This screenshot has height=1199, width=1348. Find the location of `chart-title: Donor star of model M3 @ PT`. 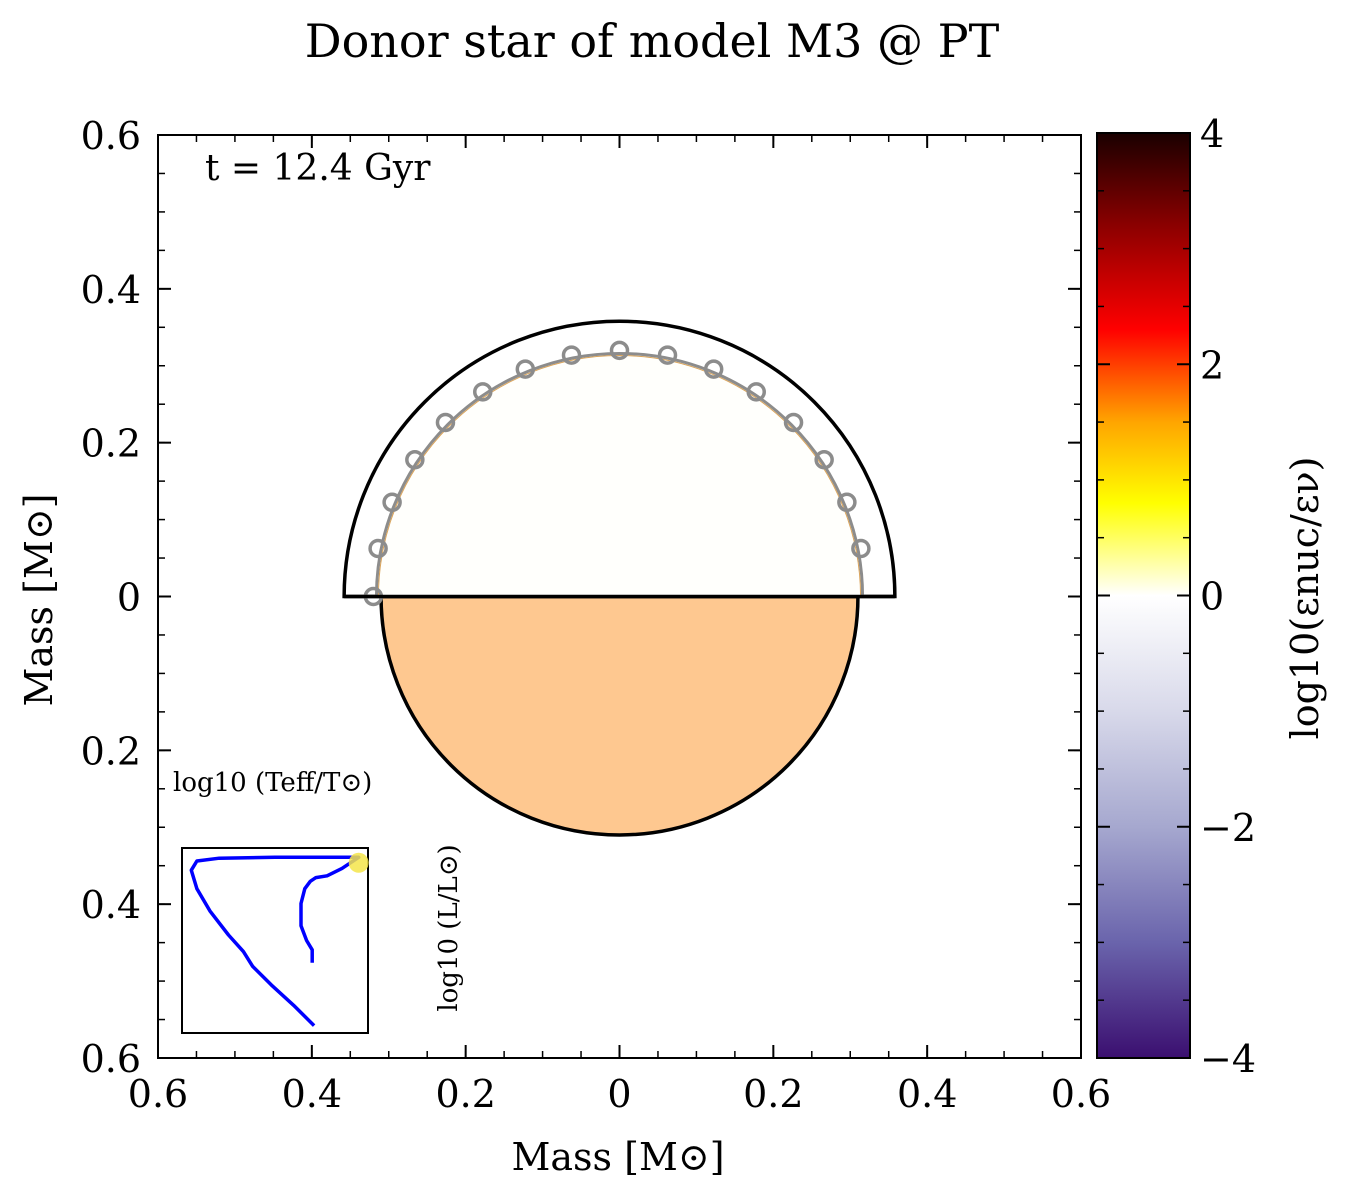

chart-title: Donor star of model M3 @ PT is located at coordinates (652, 41).